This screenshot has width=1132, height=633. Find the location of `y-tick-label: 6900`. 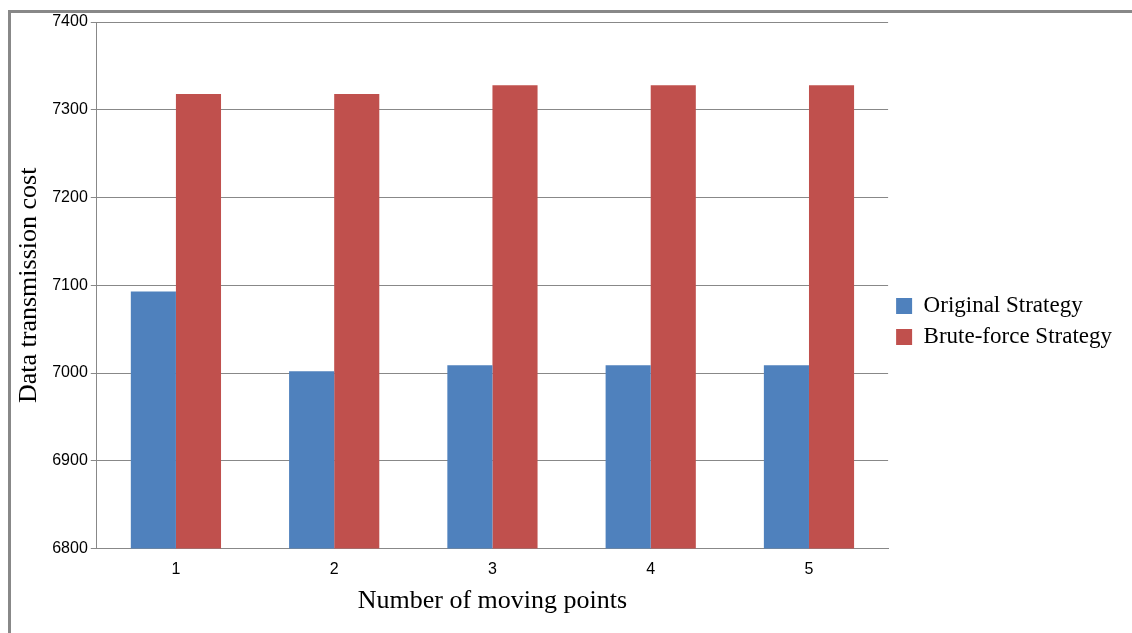

y-tick-label: 6900 is located at coordinates (70, 460).